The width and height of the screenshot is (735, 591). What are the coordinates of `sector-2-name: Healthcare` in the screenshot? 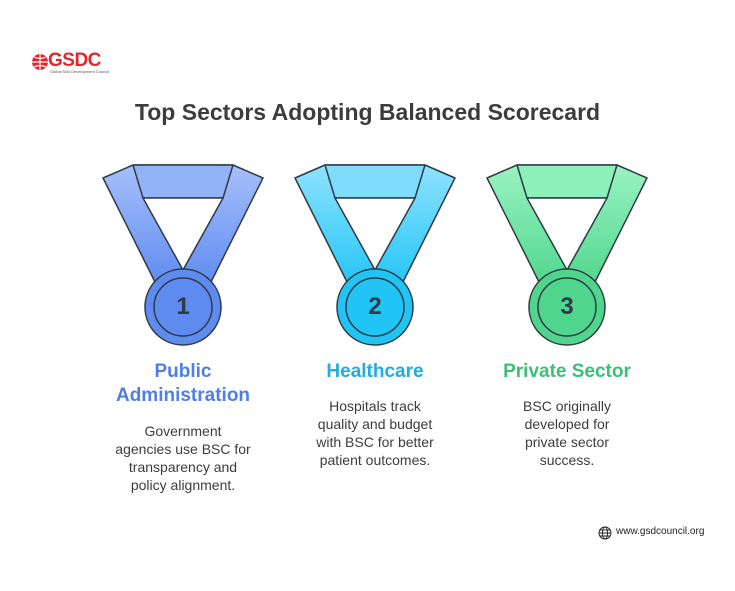 It's located at (375, 371).